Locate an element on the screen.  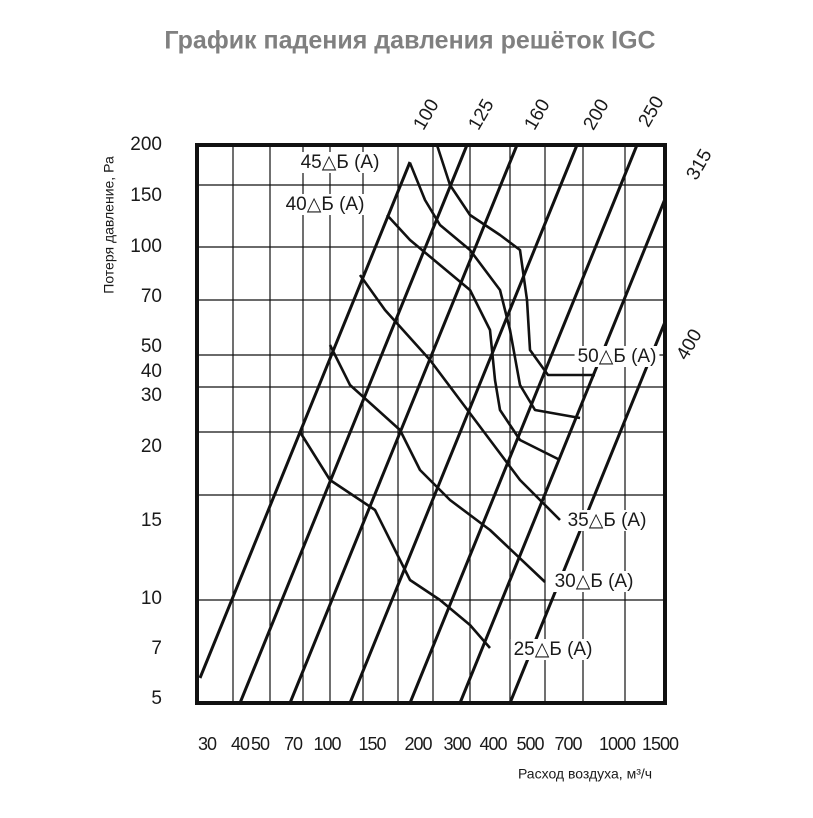
noise-label: 45△Б (A) is located at coordinates (340, 162).